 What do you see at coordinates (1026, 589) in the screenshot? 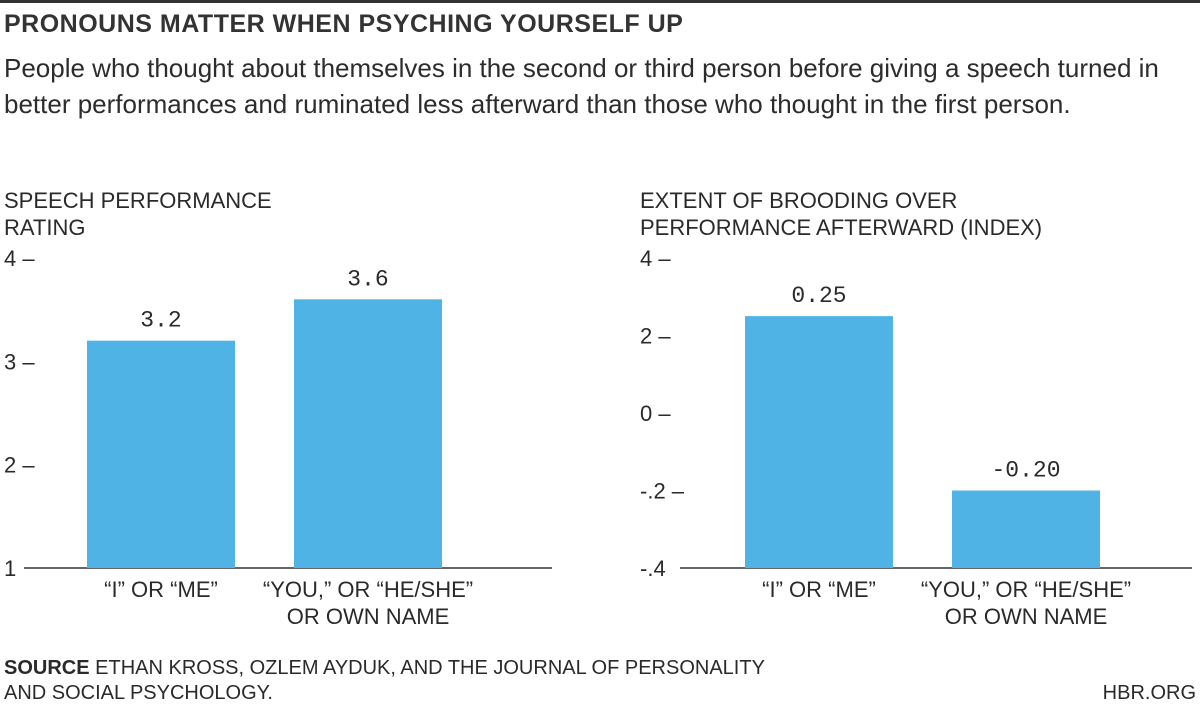
I see `brooding-category-label-2-line-1: “YOU,” OR “HE/SHE”` at bounding box center [1026, 589].